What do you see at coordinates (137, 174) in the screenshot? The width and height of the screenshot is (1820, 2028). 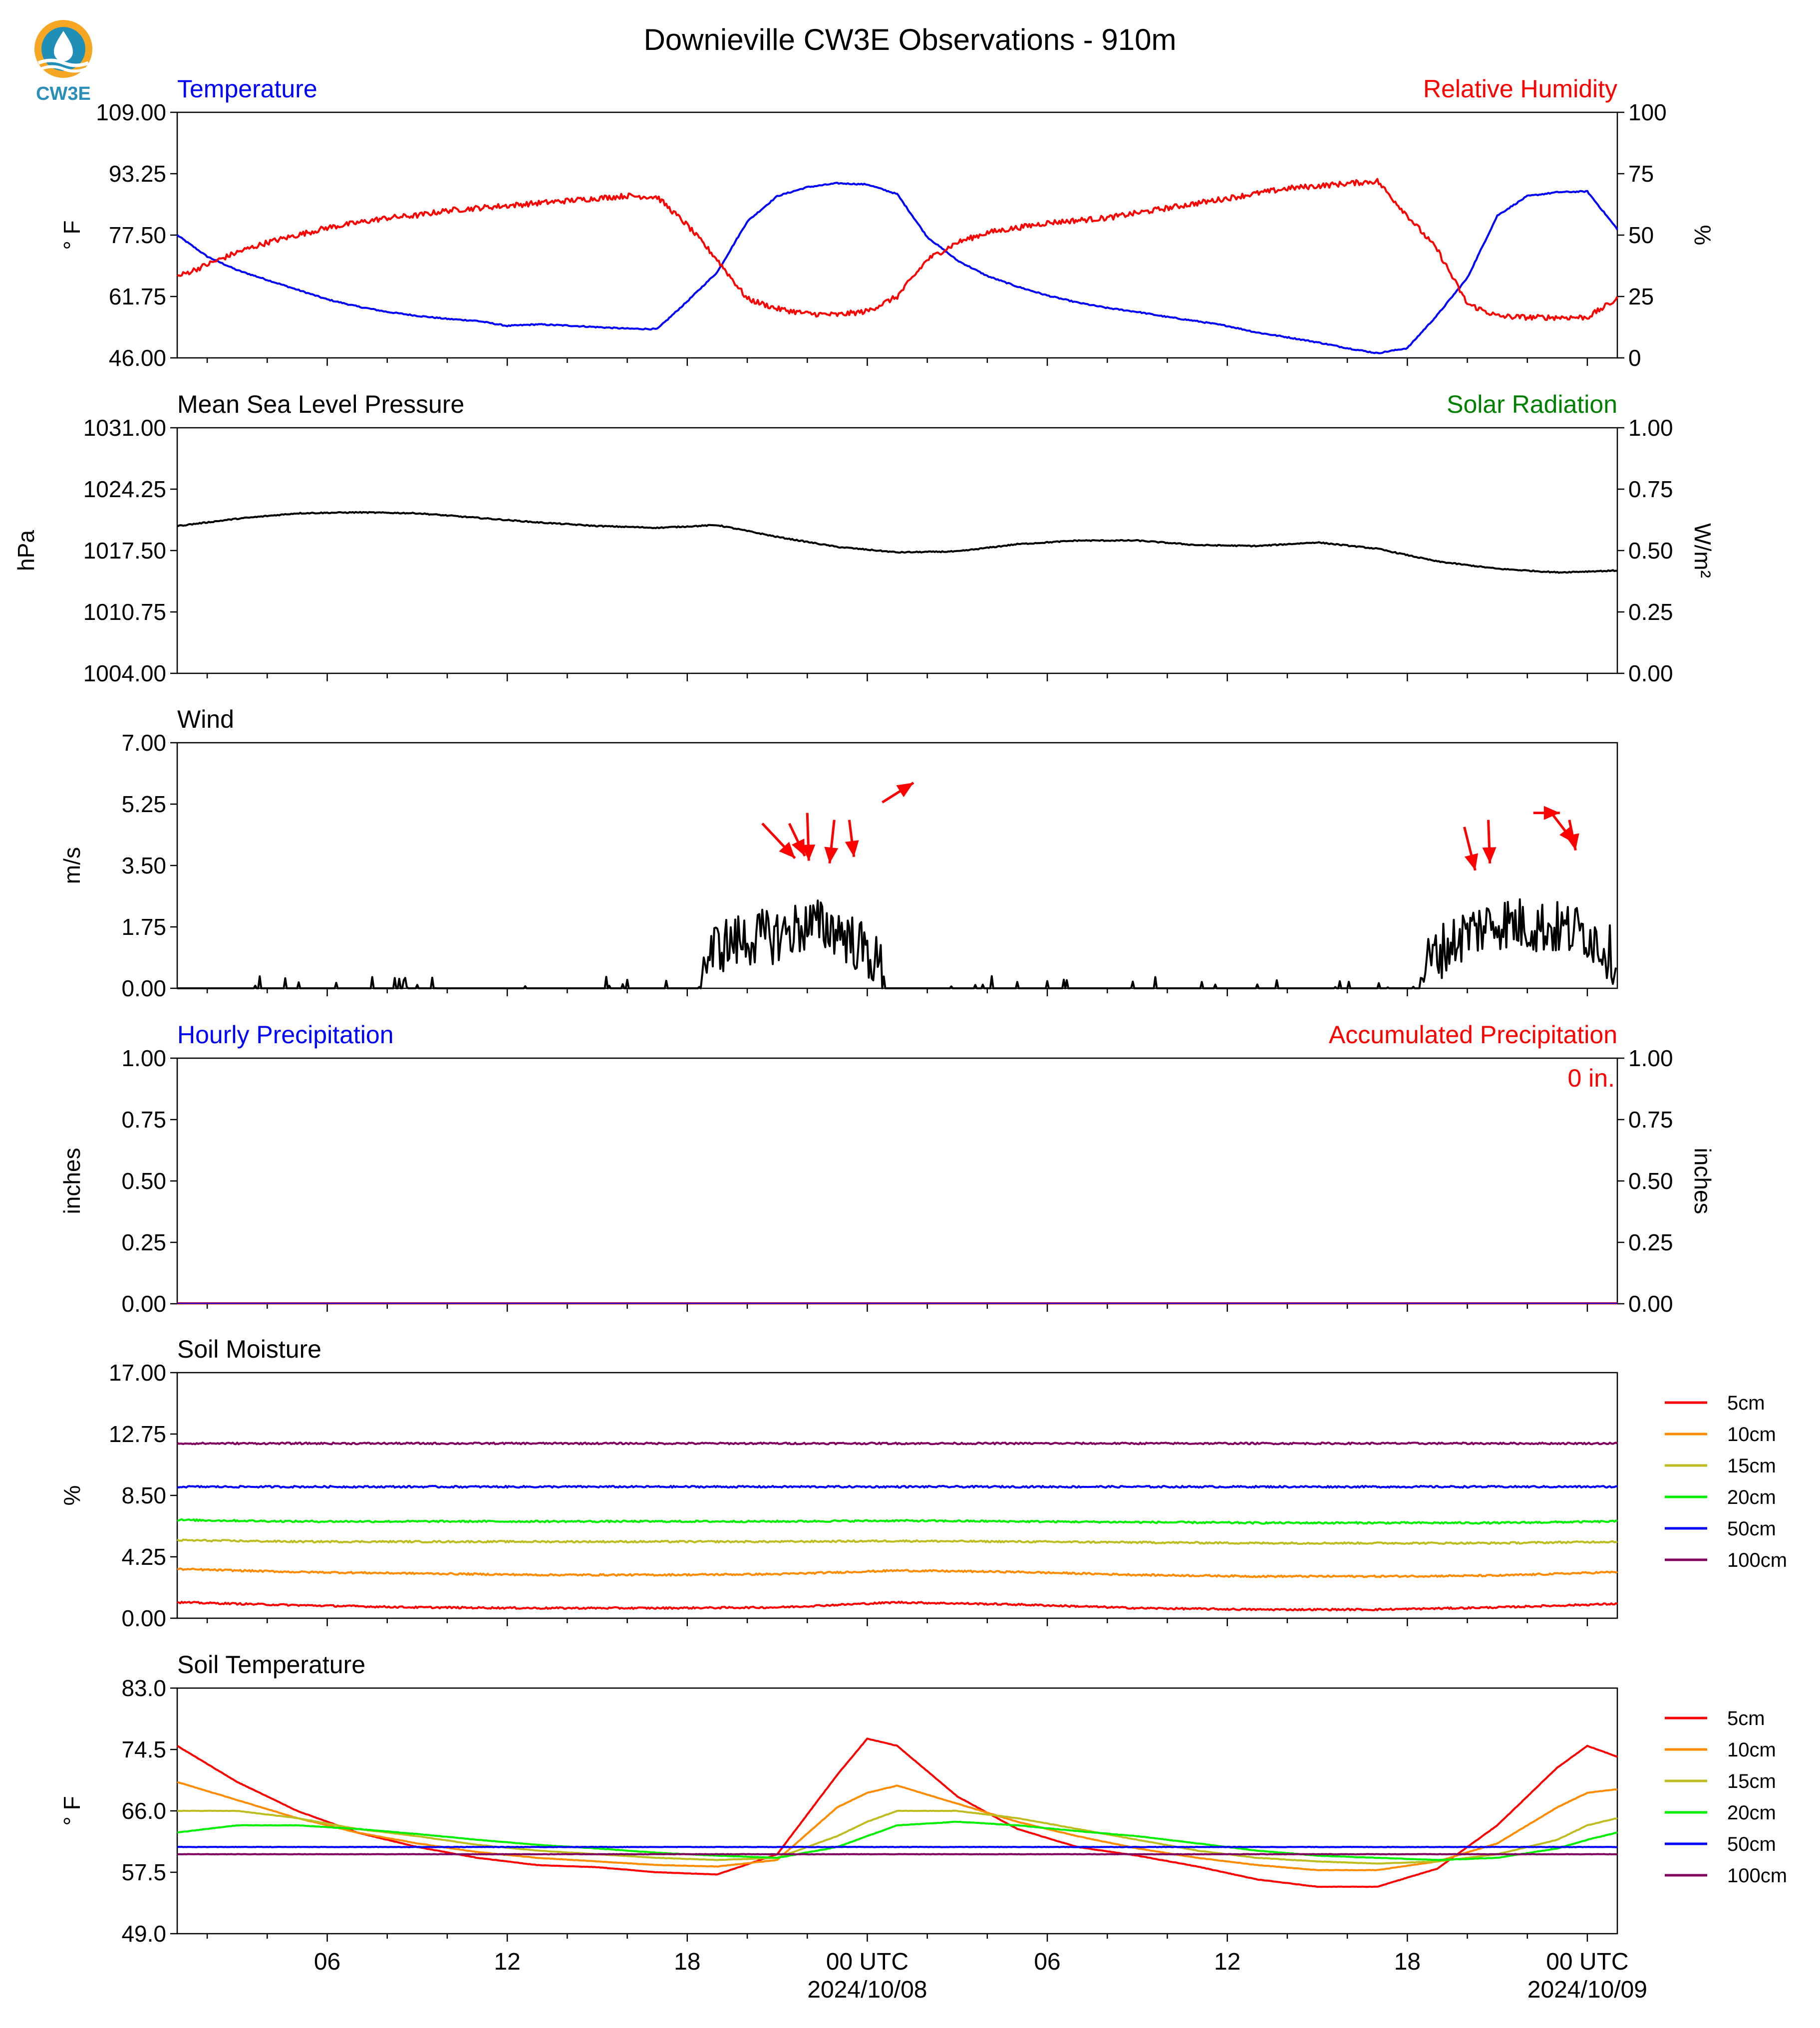 I see `y-tick-label: 93.25` at bounding box center [137, 174].